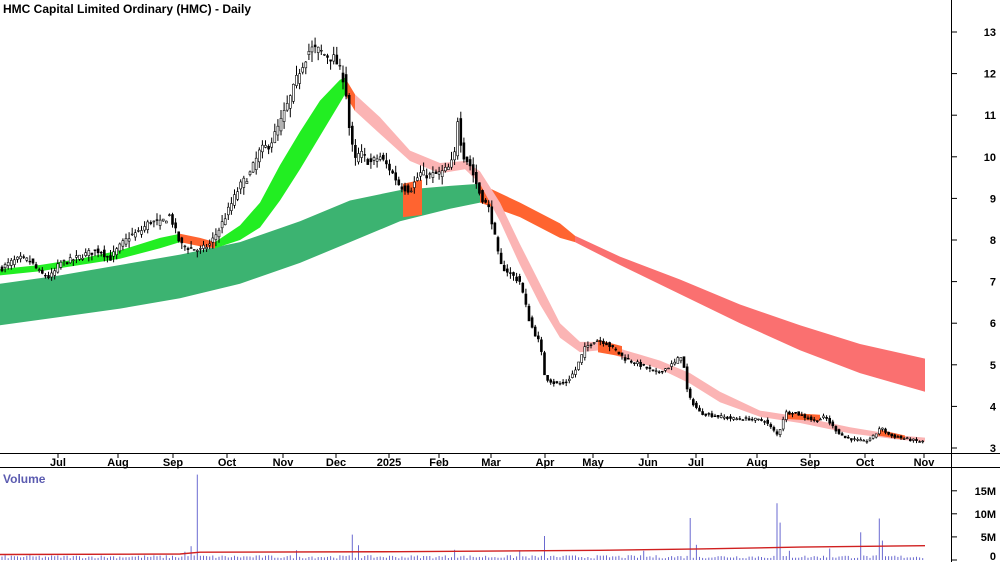  I want to click on y-ticks: 3 4 5 6 7 8 9 10 11 12 13, so click(974, 241).